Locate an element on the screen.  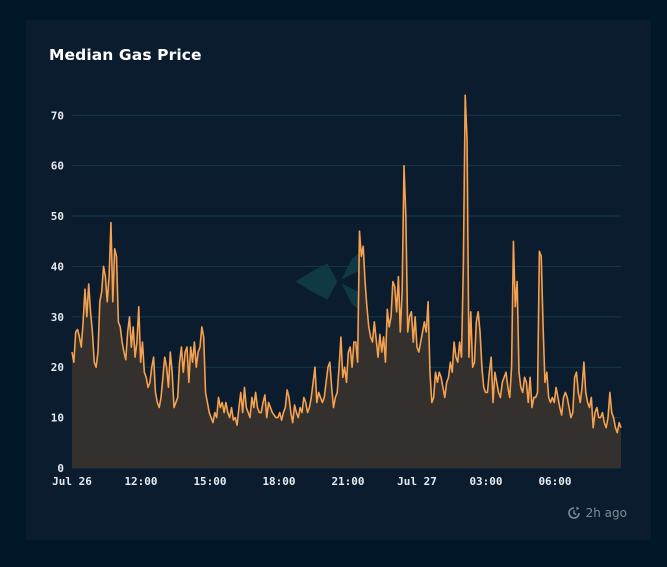
y-tick-label: 30 is located at coordinates (57, 317).